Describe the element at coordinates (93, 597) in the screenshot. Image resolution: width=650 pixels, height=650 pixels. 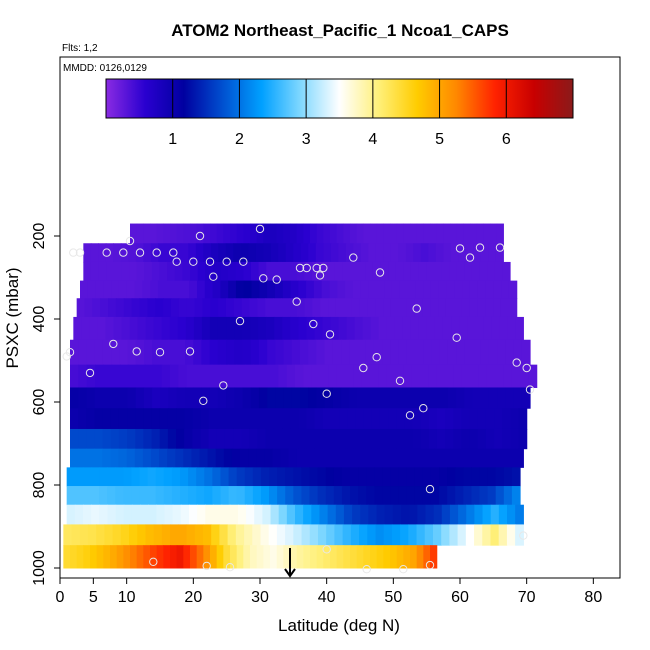
I see `x-tick-label: 5` at that location.